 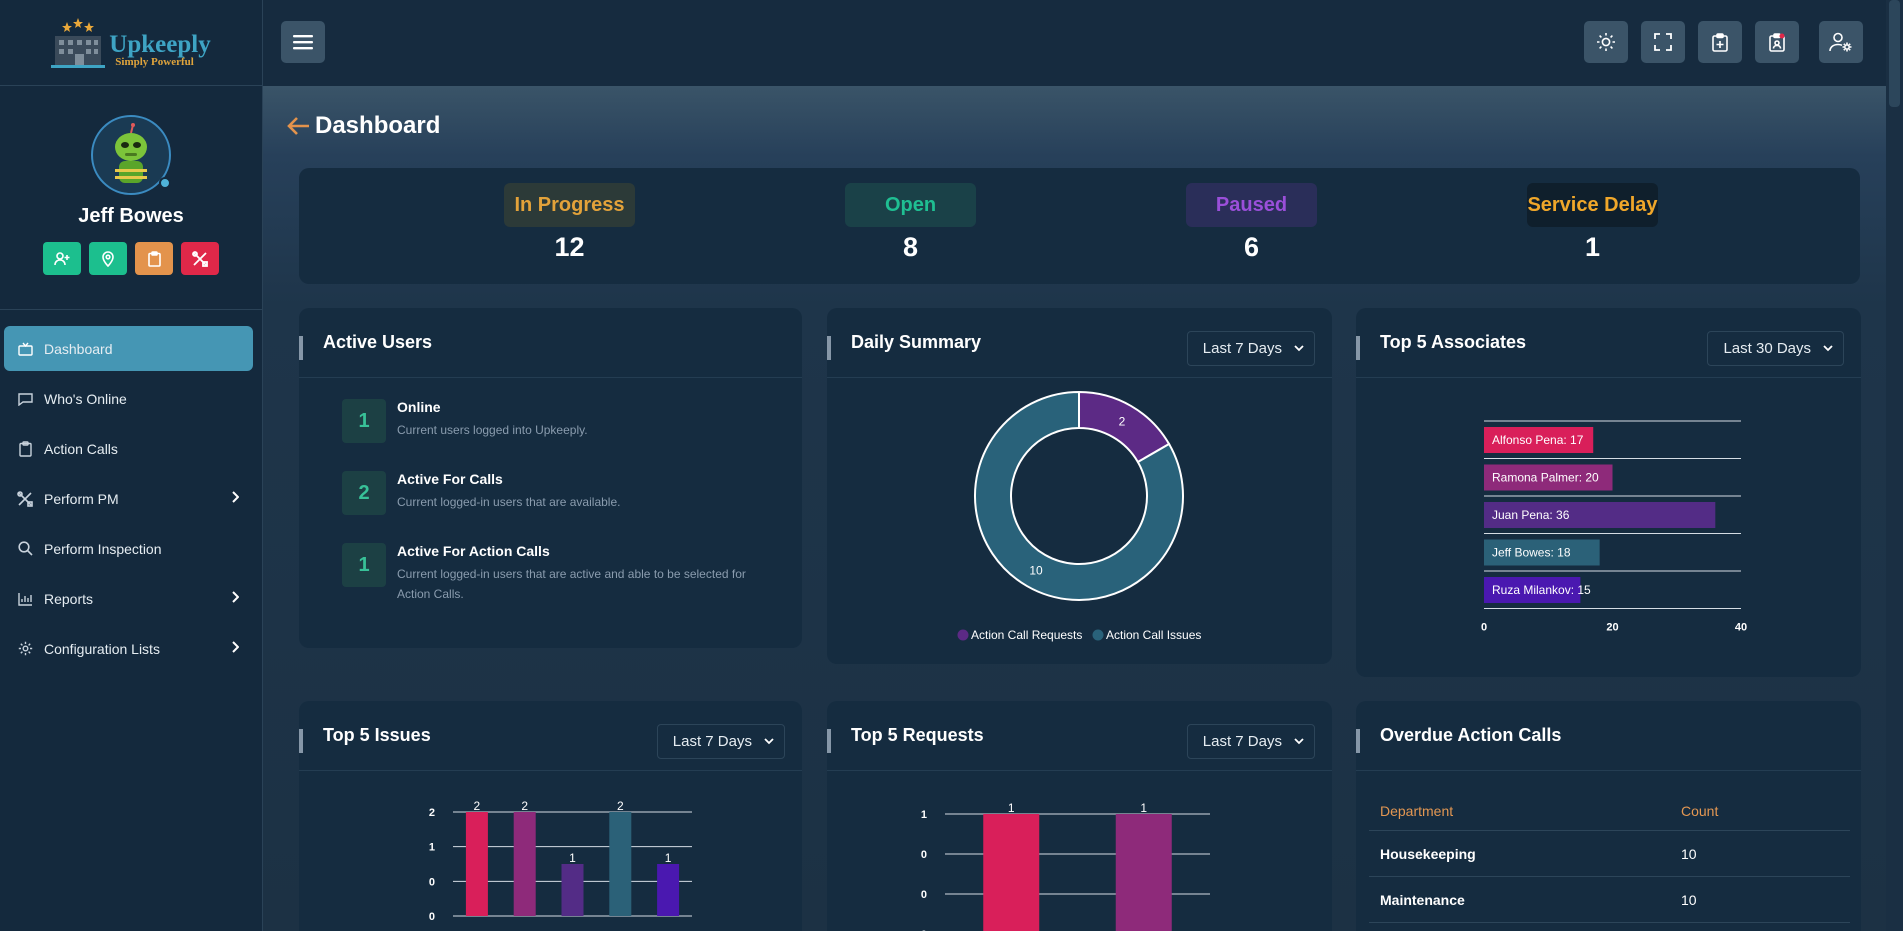 What do you see at coordinates (910, 247) in the screenshot?
I see `status-count: 8` at bounding box center [910, 247].